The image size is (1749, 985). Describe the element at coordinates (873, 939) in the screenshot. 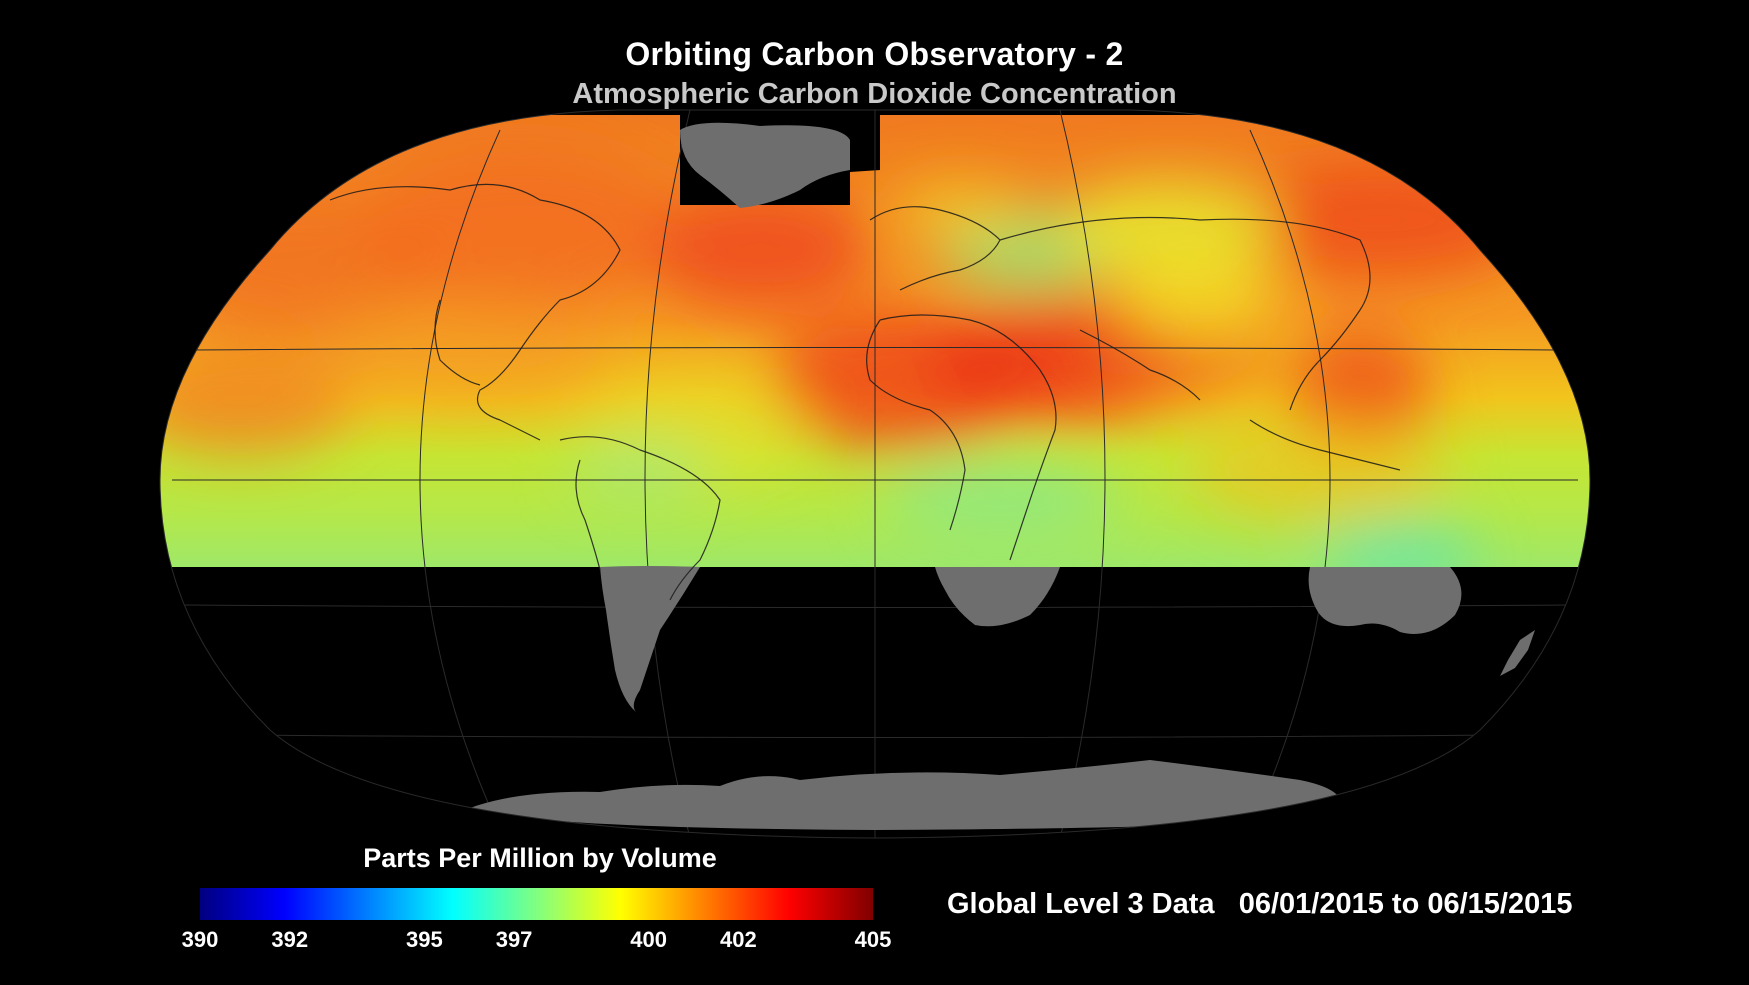

I see `colorbar-tick-label: 405` at that location.